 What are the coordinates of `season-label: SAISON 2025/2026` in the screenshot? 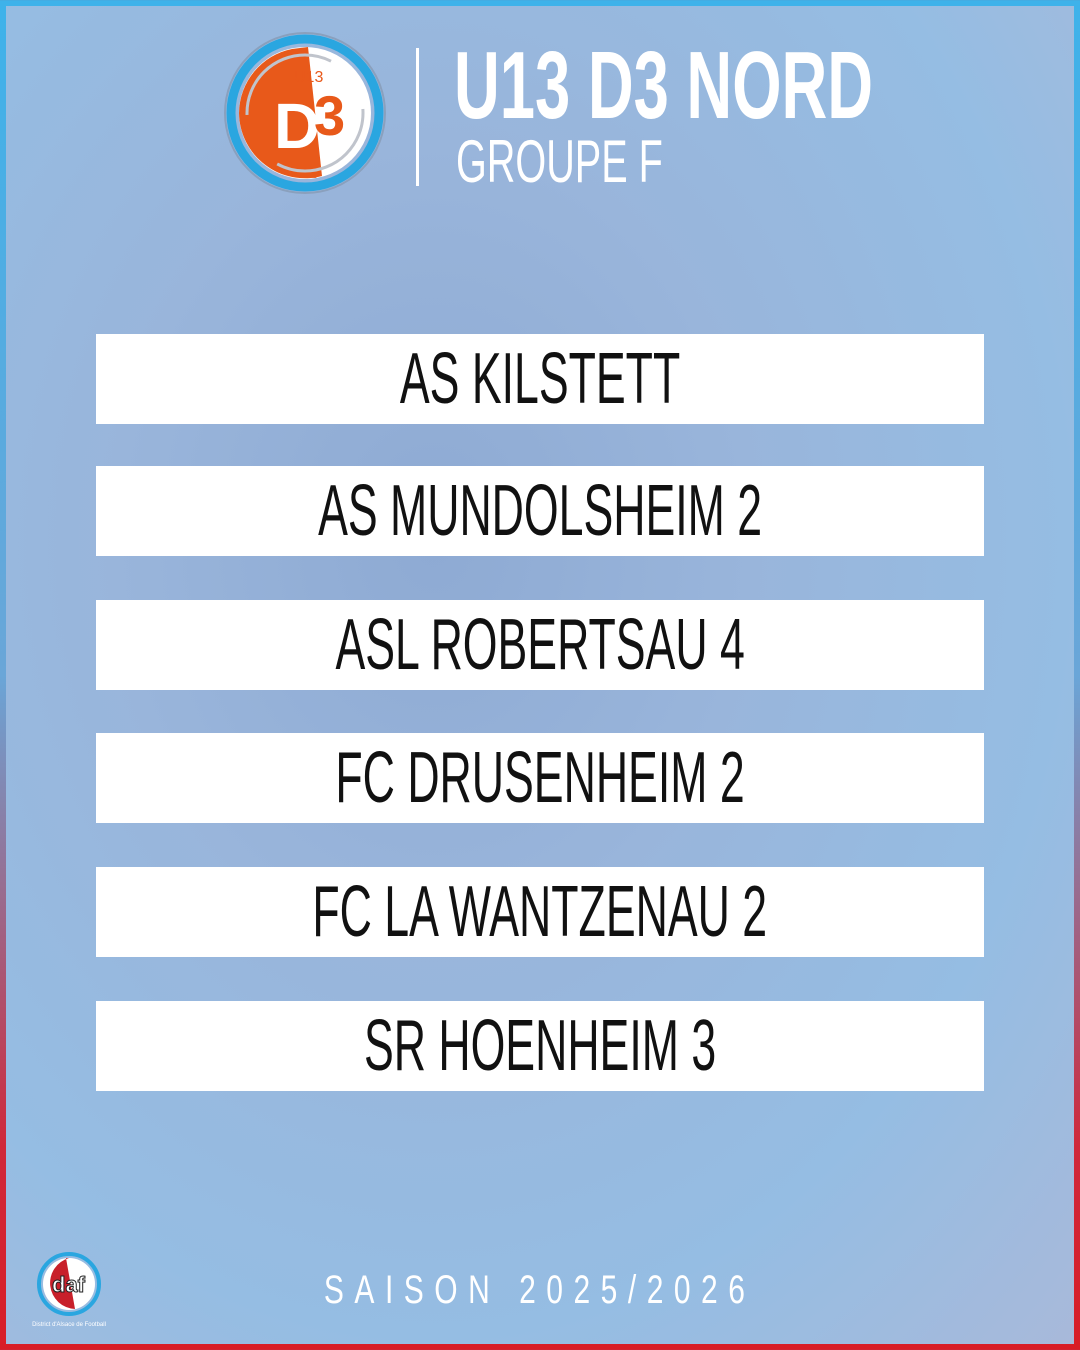 It's located at (540, 1290).